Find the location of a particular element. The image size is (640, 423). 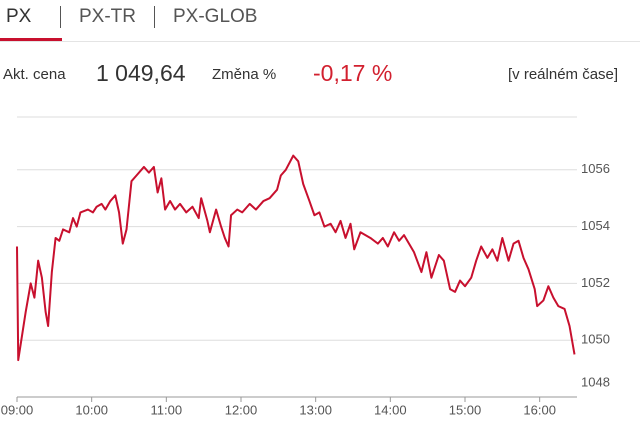

y-tick-label: 1048 is located at coordinates (595, 381).